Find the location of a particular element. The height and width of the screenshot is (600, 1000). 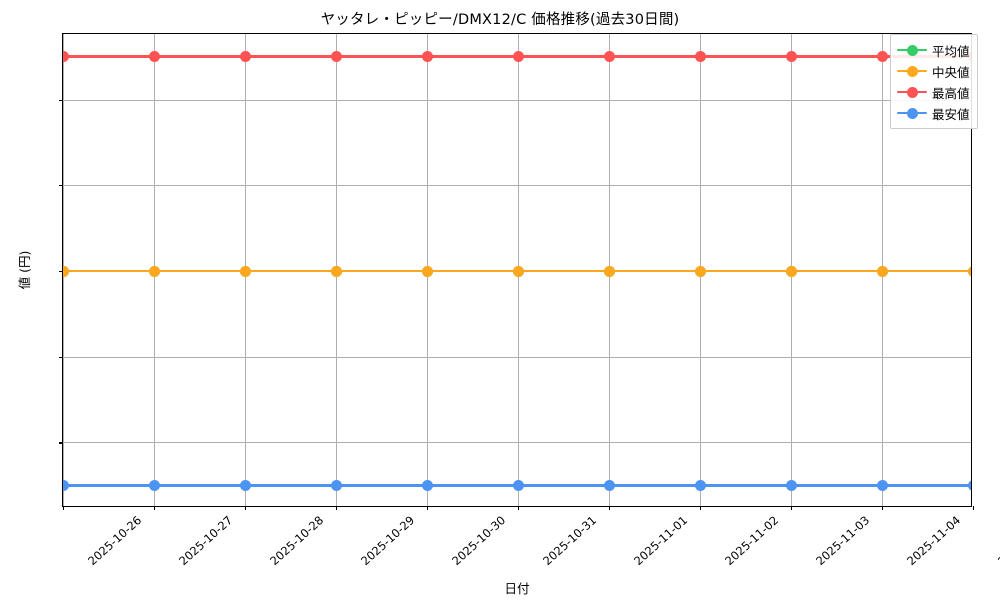

x-axis-tick-label: 2025-10-28 is located at coordinates (297, 541).